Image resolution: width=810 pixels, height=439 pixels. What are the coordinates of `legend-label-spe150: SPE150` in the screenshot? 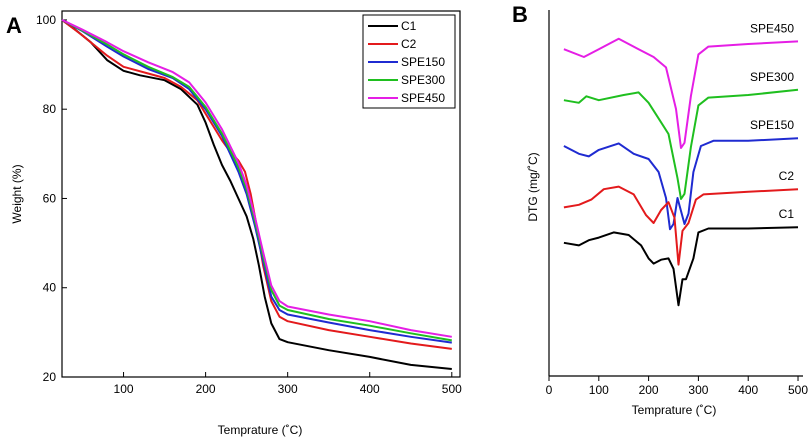 It's located at (423, 62).